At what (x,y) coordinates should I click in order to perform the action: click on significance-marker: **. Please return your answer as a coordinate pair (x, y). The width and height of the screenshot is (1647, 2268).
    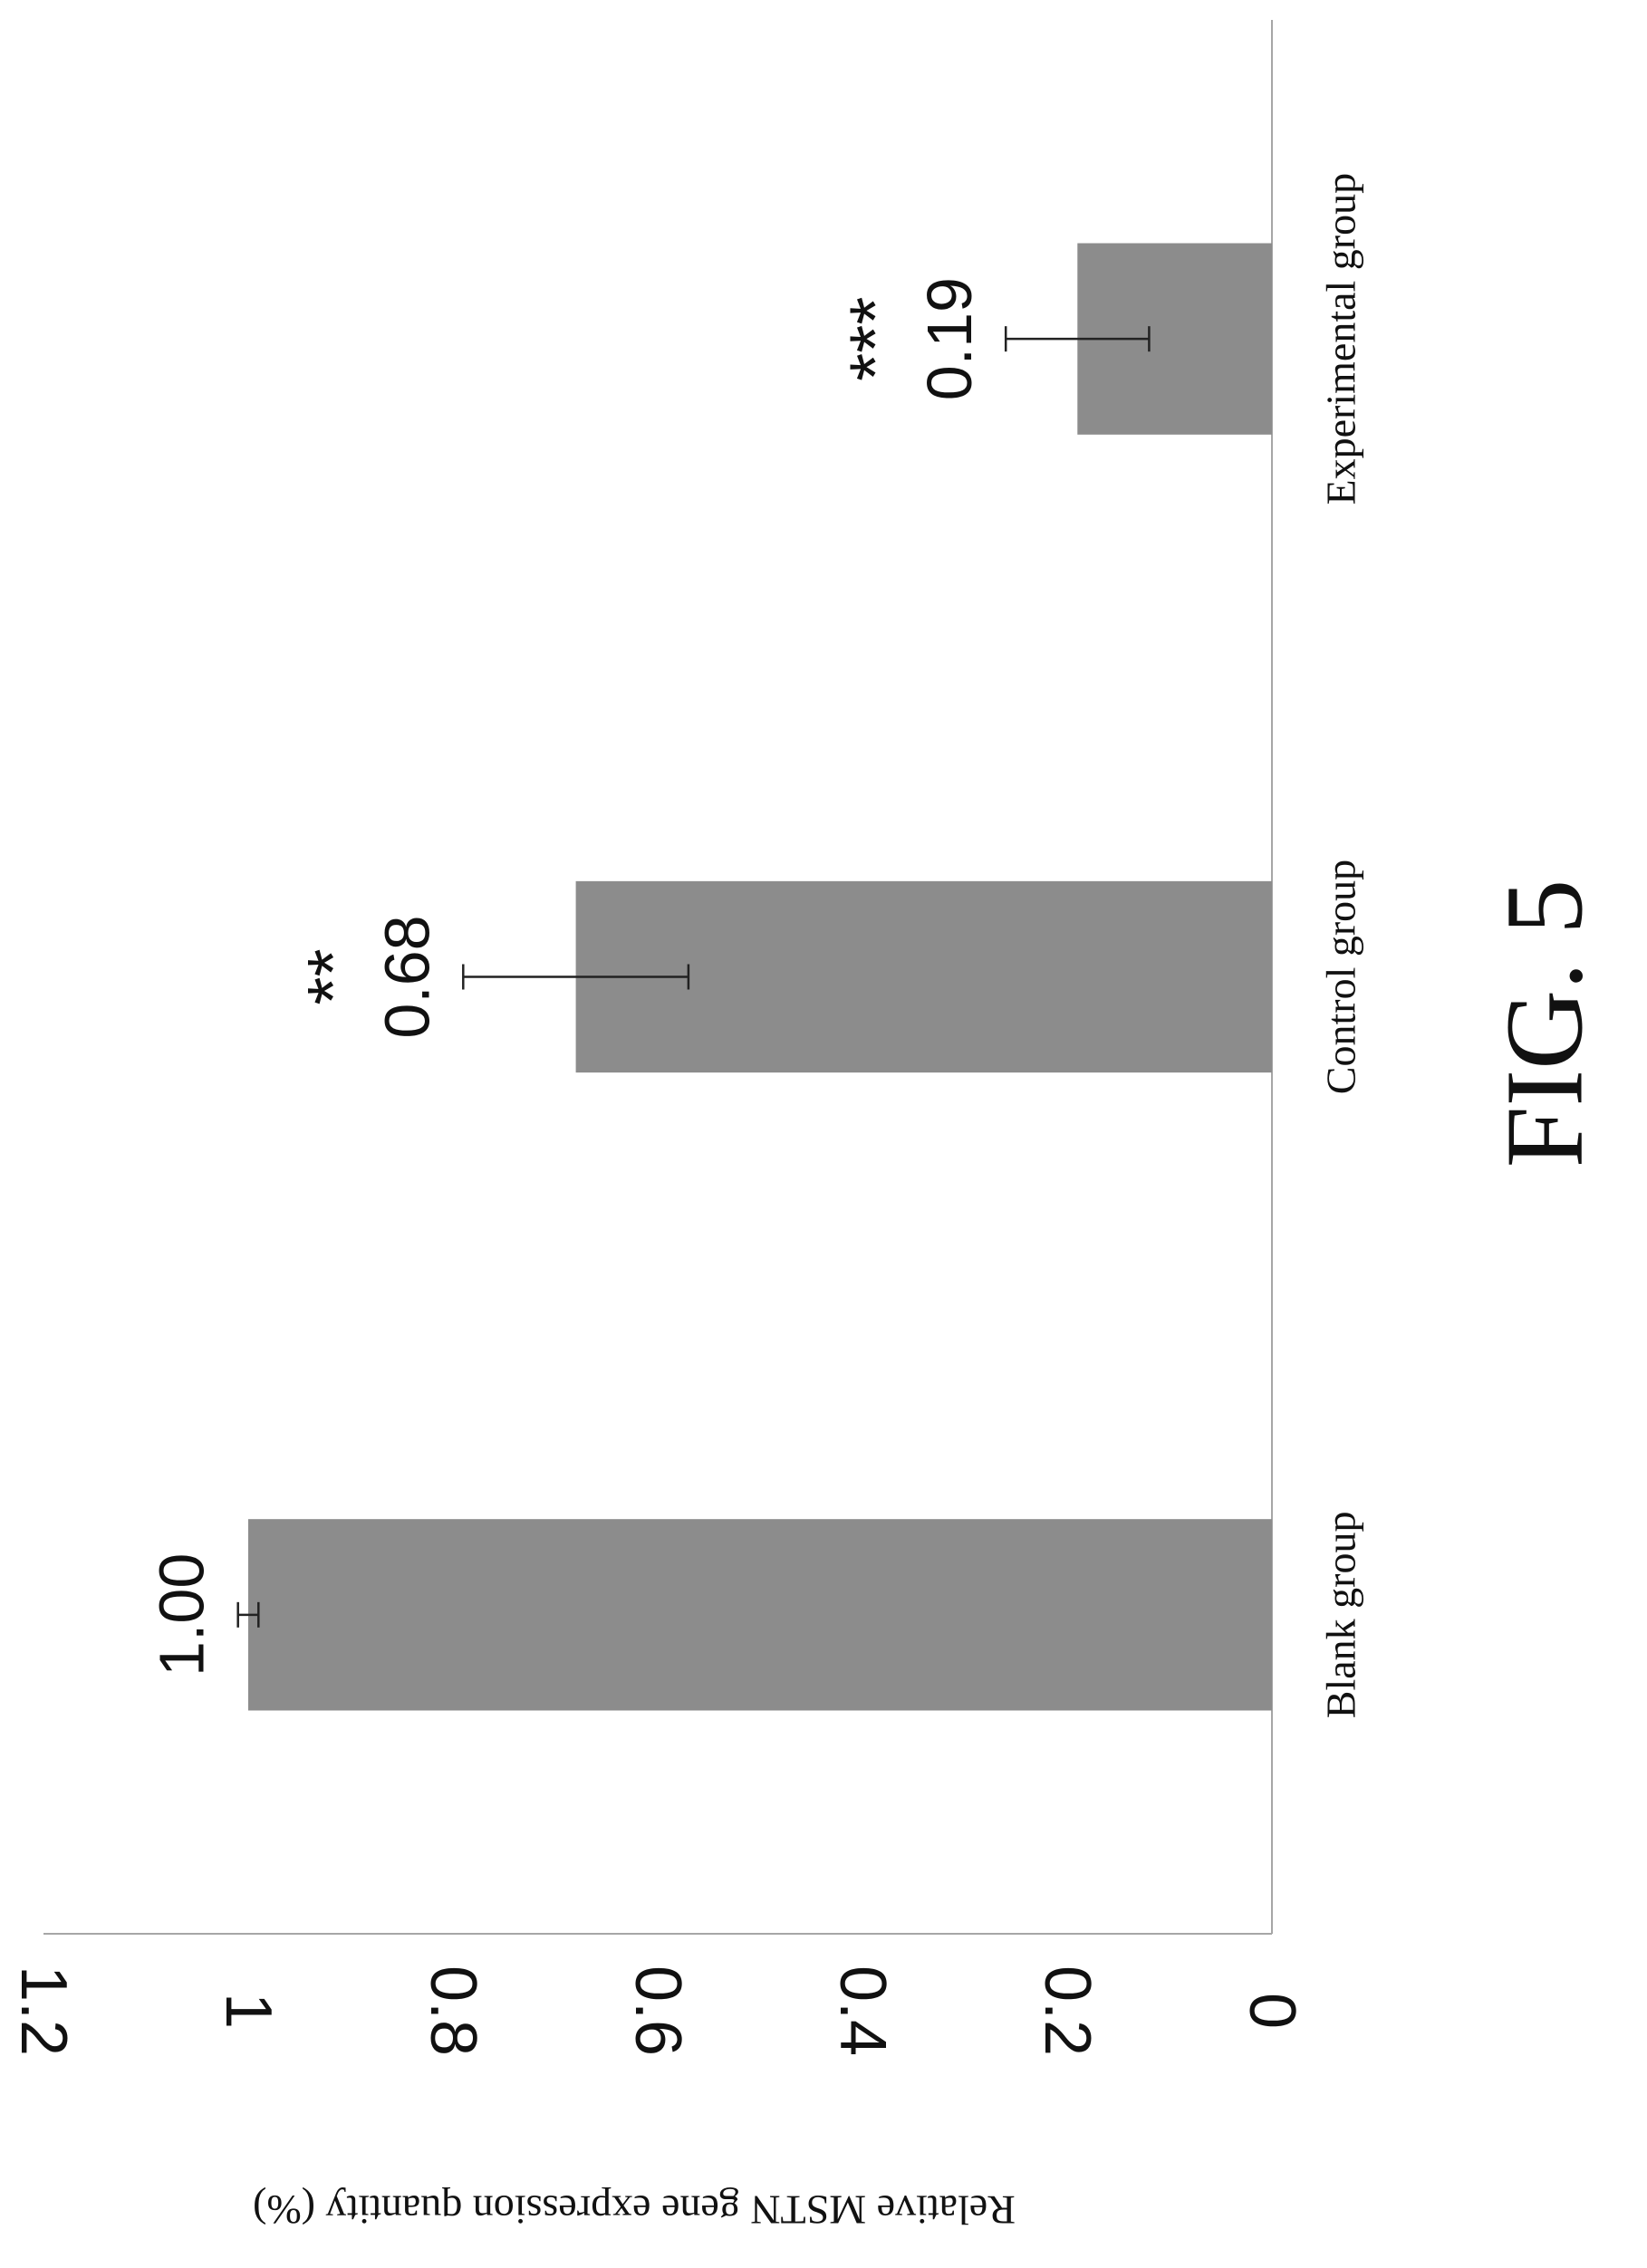
    Looking at the image, I should click on (333, 976).